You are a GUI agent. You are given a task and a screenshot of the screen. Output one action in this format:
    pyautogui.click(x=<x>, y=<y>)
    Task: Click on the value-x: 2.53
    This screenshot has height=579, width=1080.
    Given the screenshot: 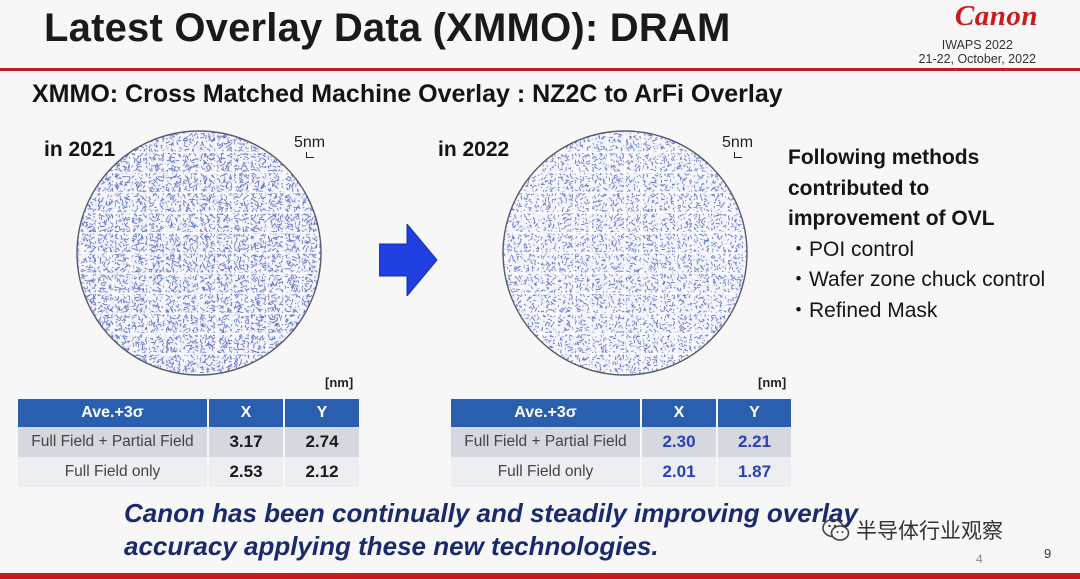 What is the action you would take?
    pyautogui.click(x=246, y=472)
    